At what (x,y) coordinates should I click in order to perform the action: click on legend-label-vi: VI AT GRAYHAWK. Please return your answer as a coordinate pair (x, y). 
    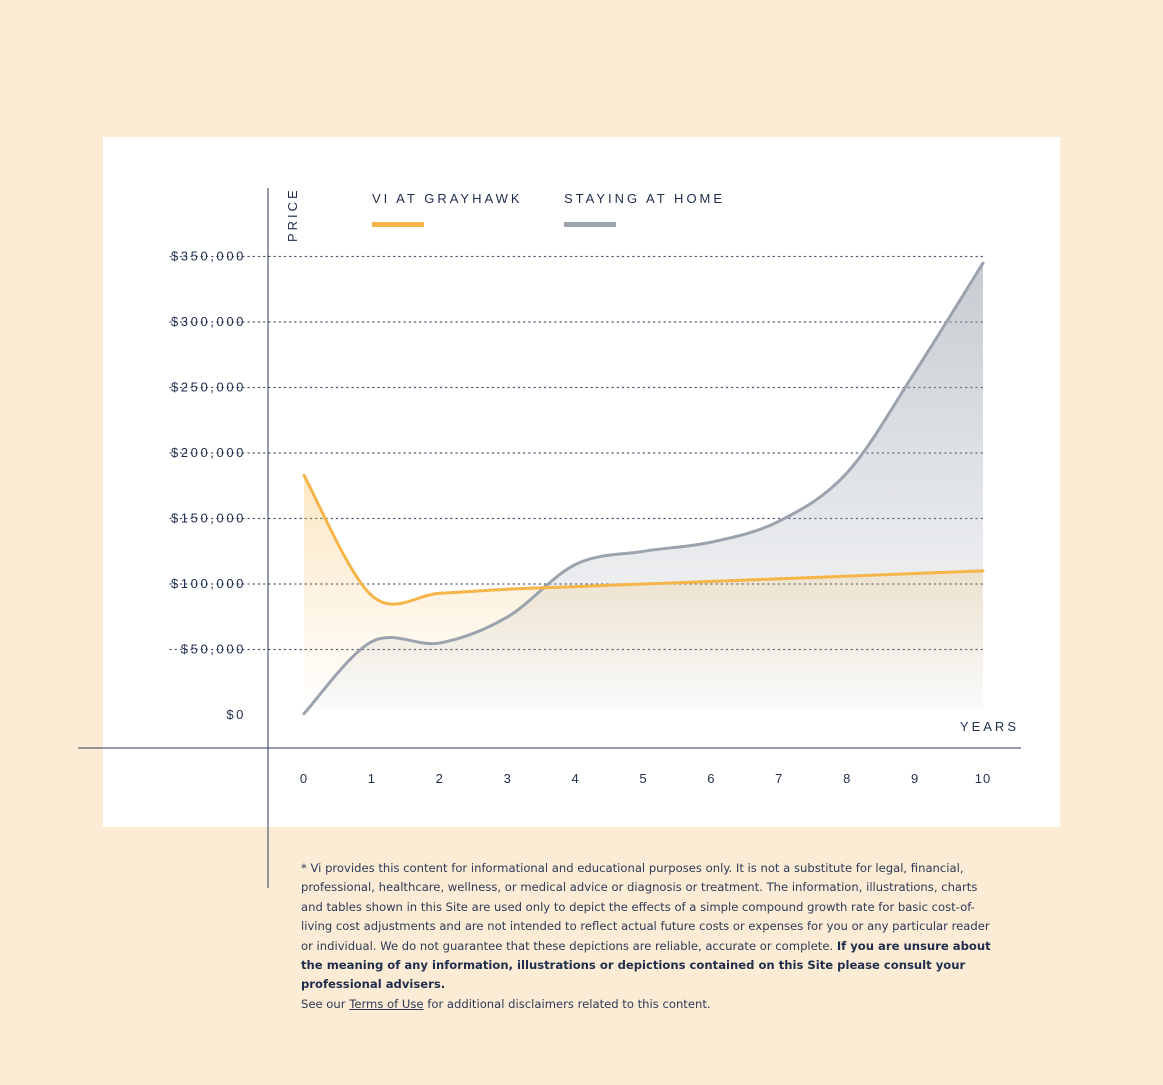
    Looking at the image, I should click on (447, 198).